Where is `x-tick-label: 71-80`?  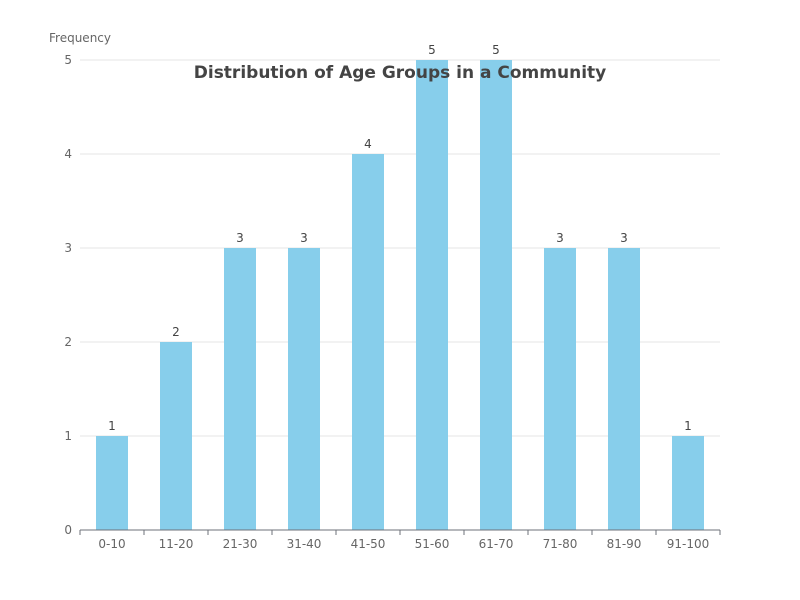
x-tick-label: 71-80 is located at coordinates (560, 544).